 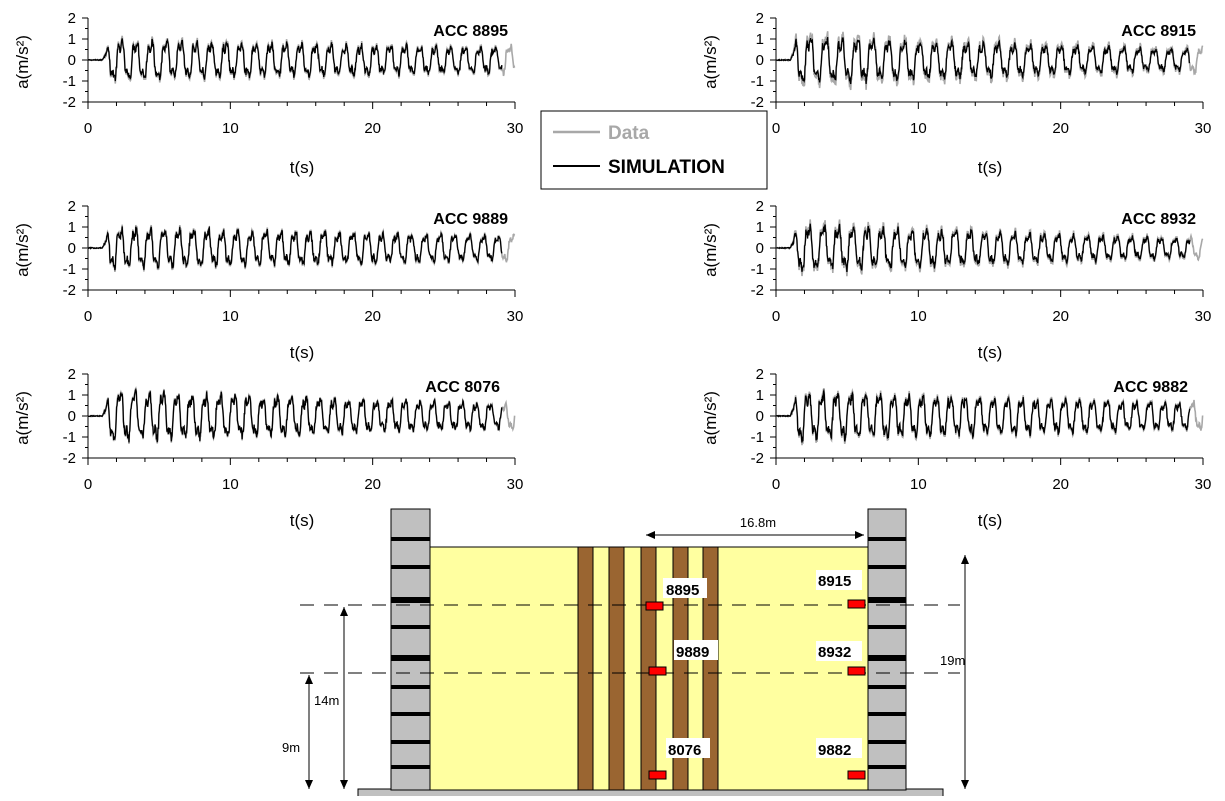 What do you see at coordinates (462, 387) in the screenshot?
I see `panel-title: ACC 8076` at bounding box center [462, 387].